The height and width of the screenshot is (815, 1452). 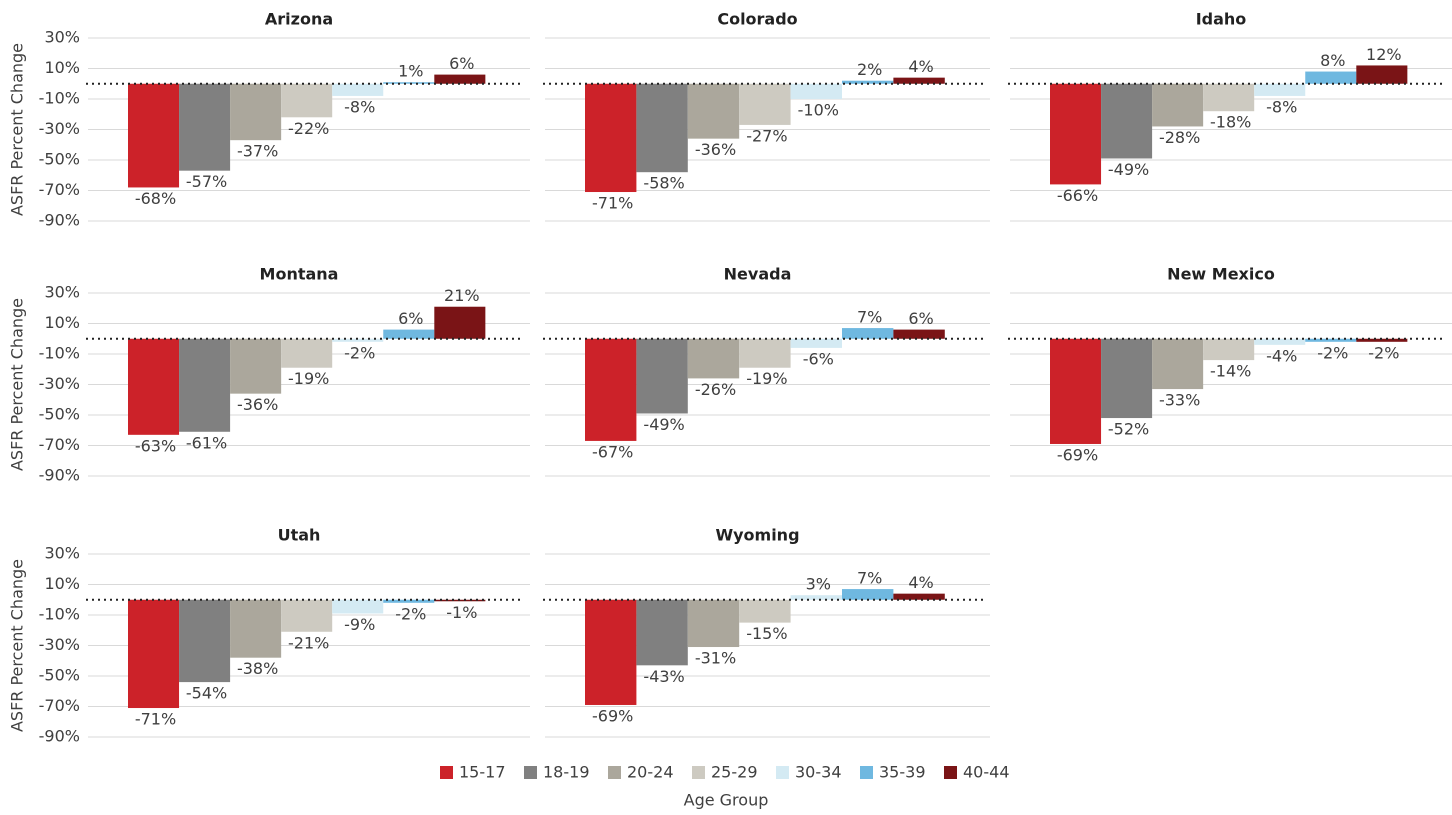 I want to click on y-tick-label: 30%, so click(x=62, y=37).